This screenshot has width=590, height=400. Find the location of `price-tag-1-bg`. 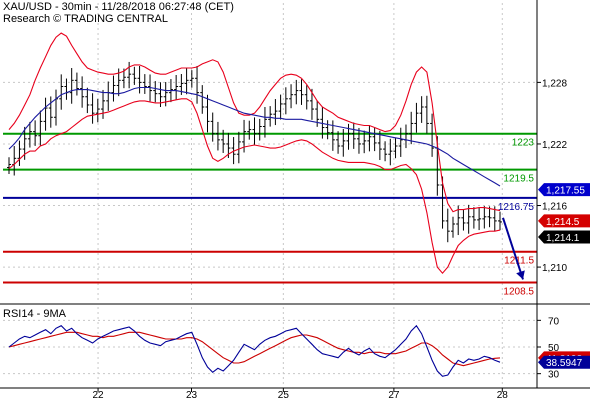

price-tag-1-bg is located at coordinates (564, 190).